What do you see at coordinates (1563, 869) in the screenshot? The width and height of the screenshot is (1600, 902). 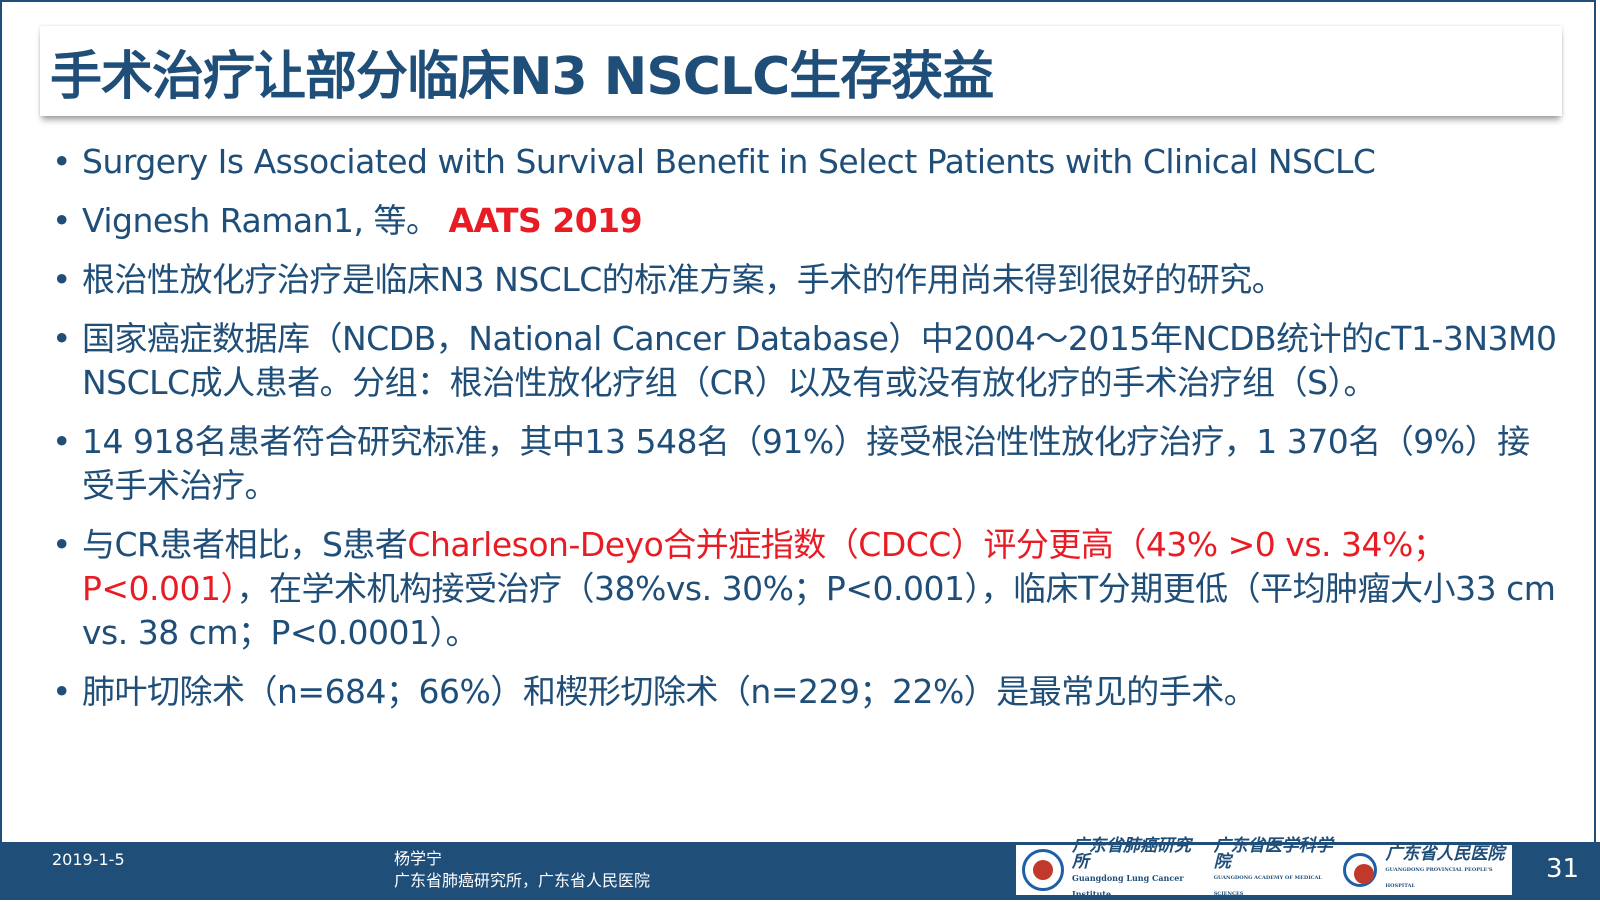 I see `page-number: 31` at bounding box center [1563, 869].